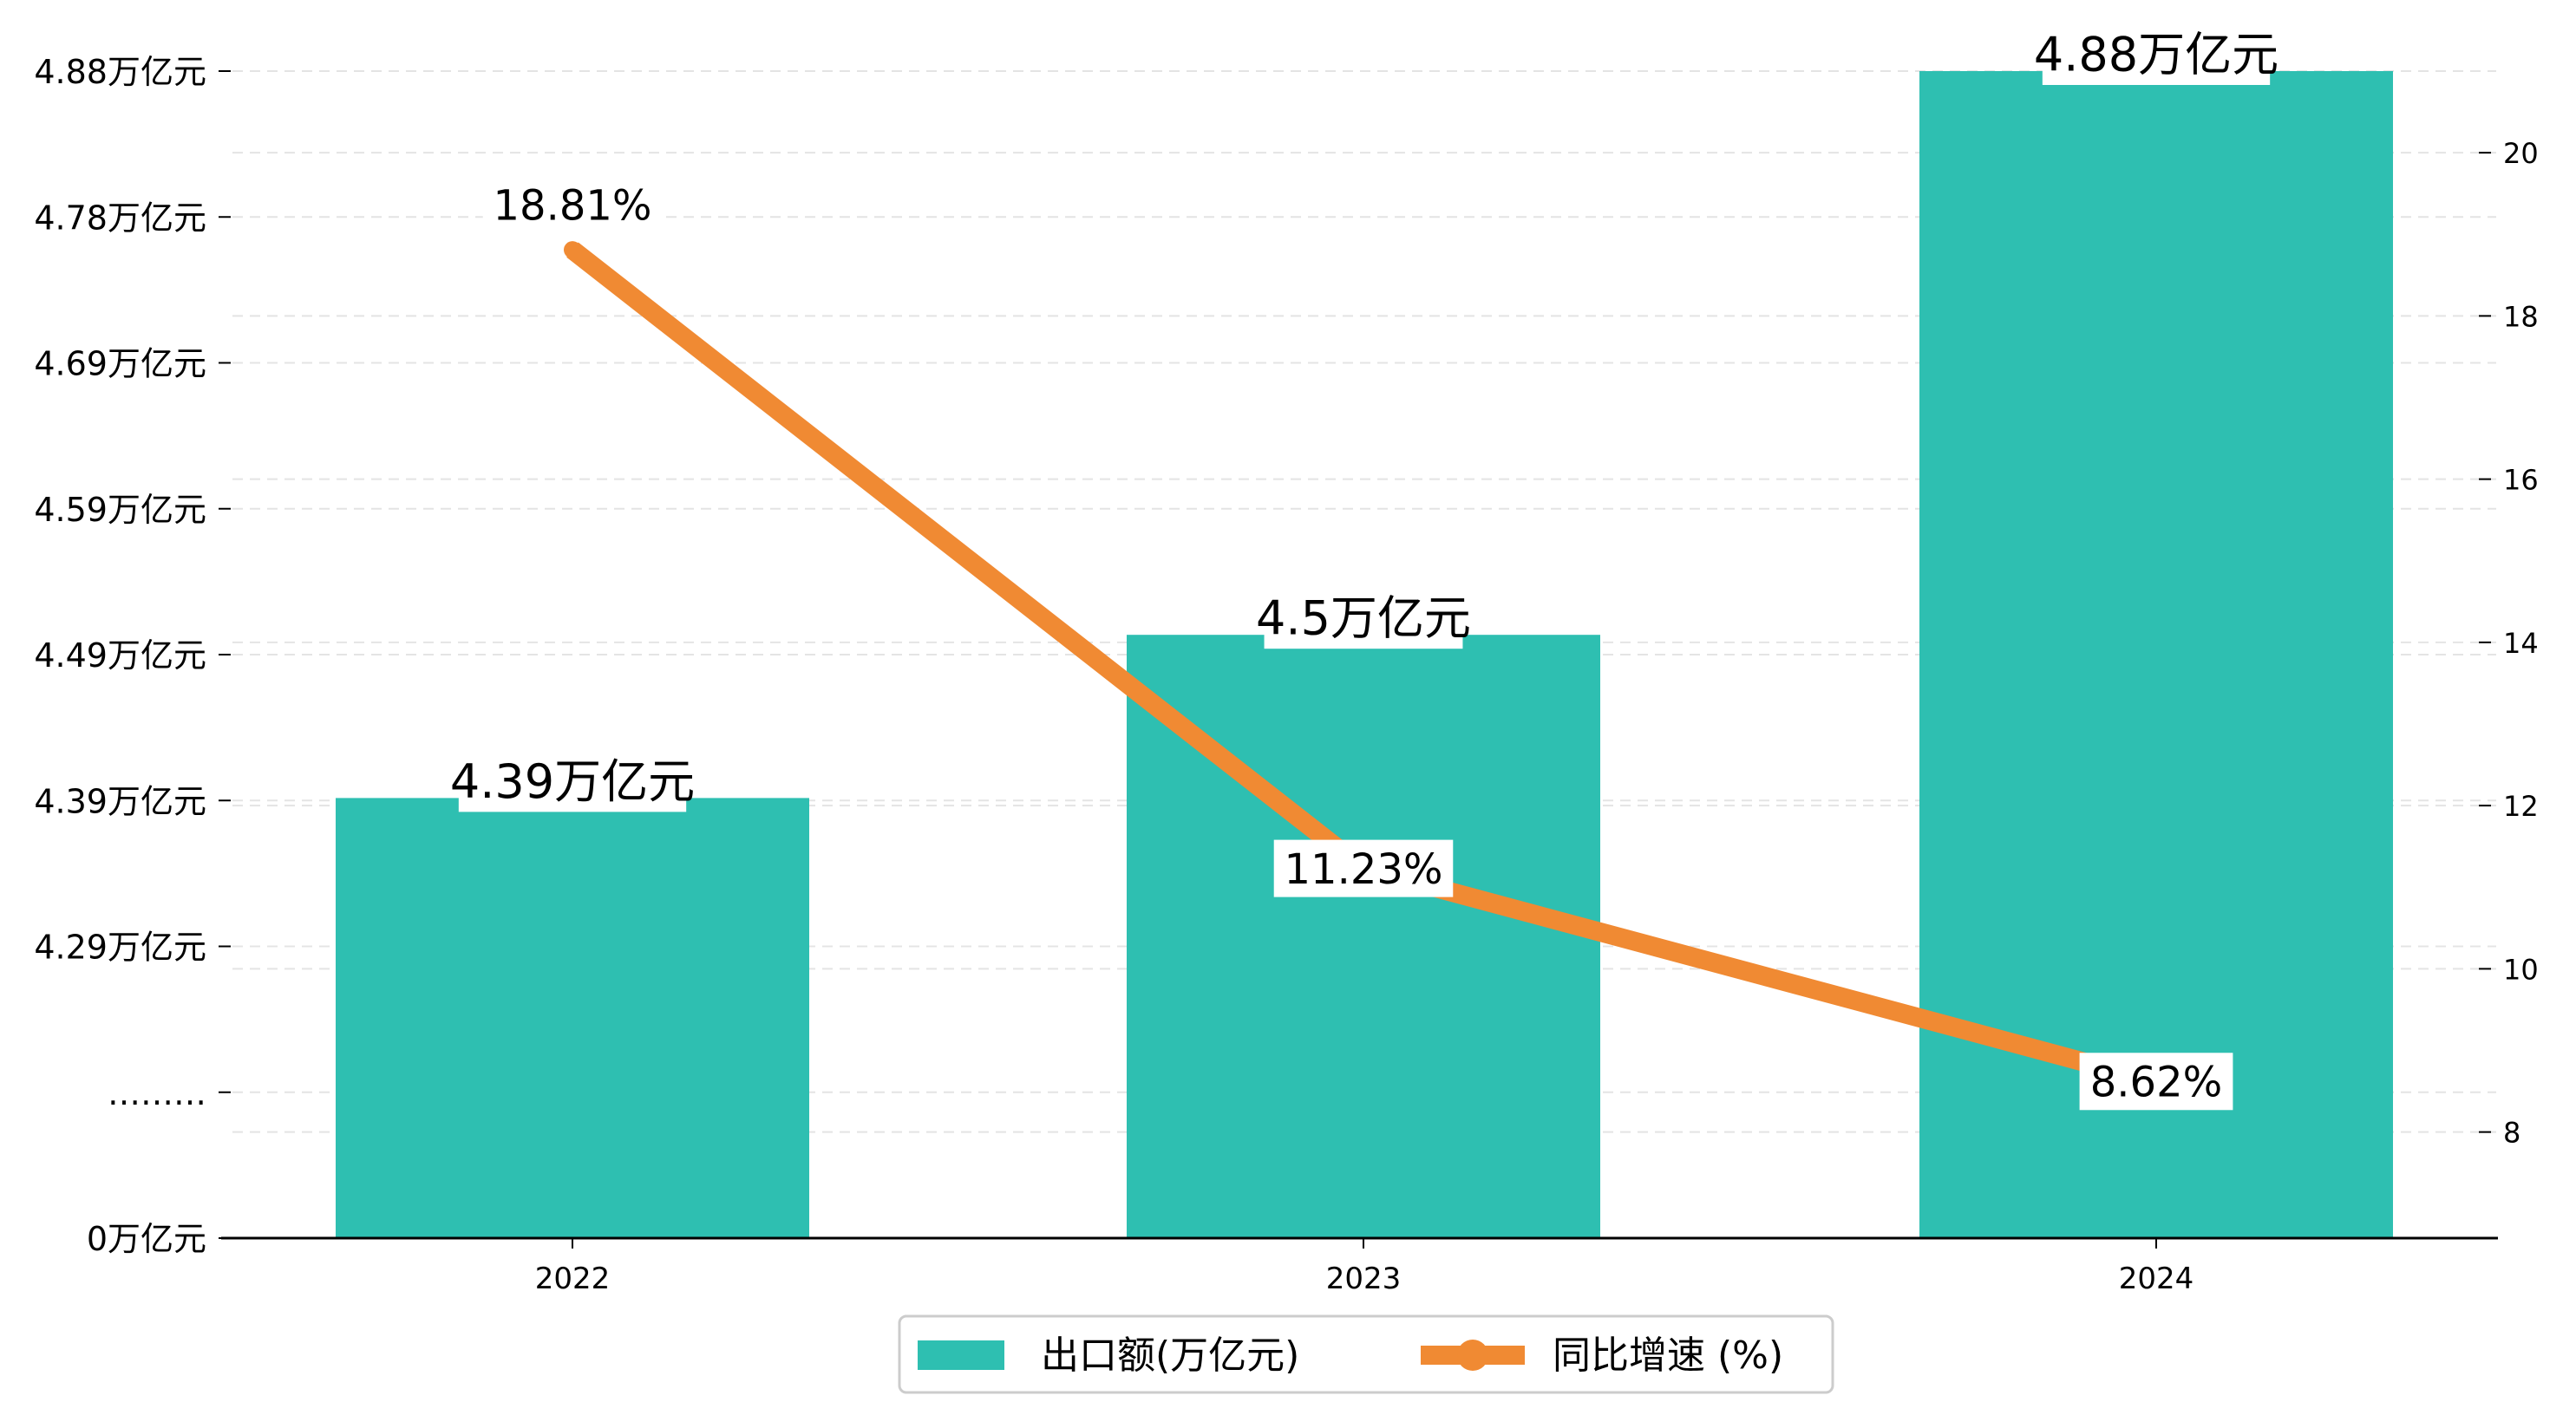  I want to click on growth-value-label: 8.62%, so click(2156, 1083).